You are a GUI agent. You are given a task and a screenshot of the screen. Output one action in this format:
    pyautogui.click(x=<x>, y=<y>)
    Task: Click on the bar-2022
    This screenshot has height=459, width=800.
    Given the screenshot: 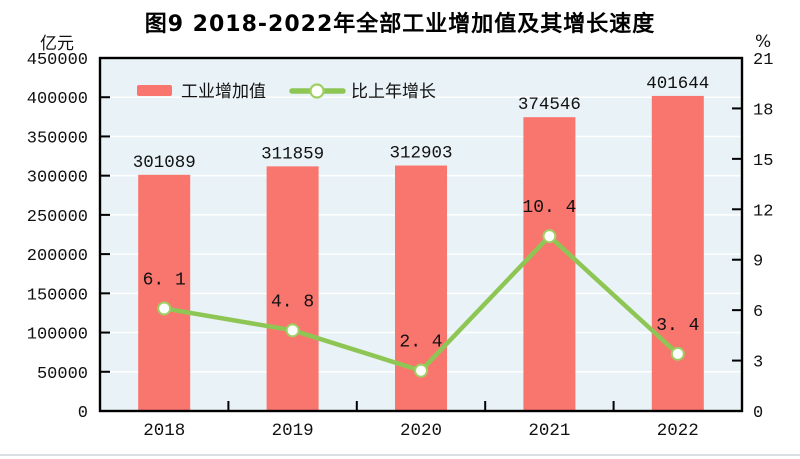 What is the action you would take?
    pyautogui.click(x=677, y=253)
    